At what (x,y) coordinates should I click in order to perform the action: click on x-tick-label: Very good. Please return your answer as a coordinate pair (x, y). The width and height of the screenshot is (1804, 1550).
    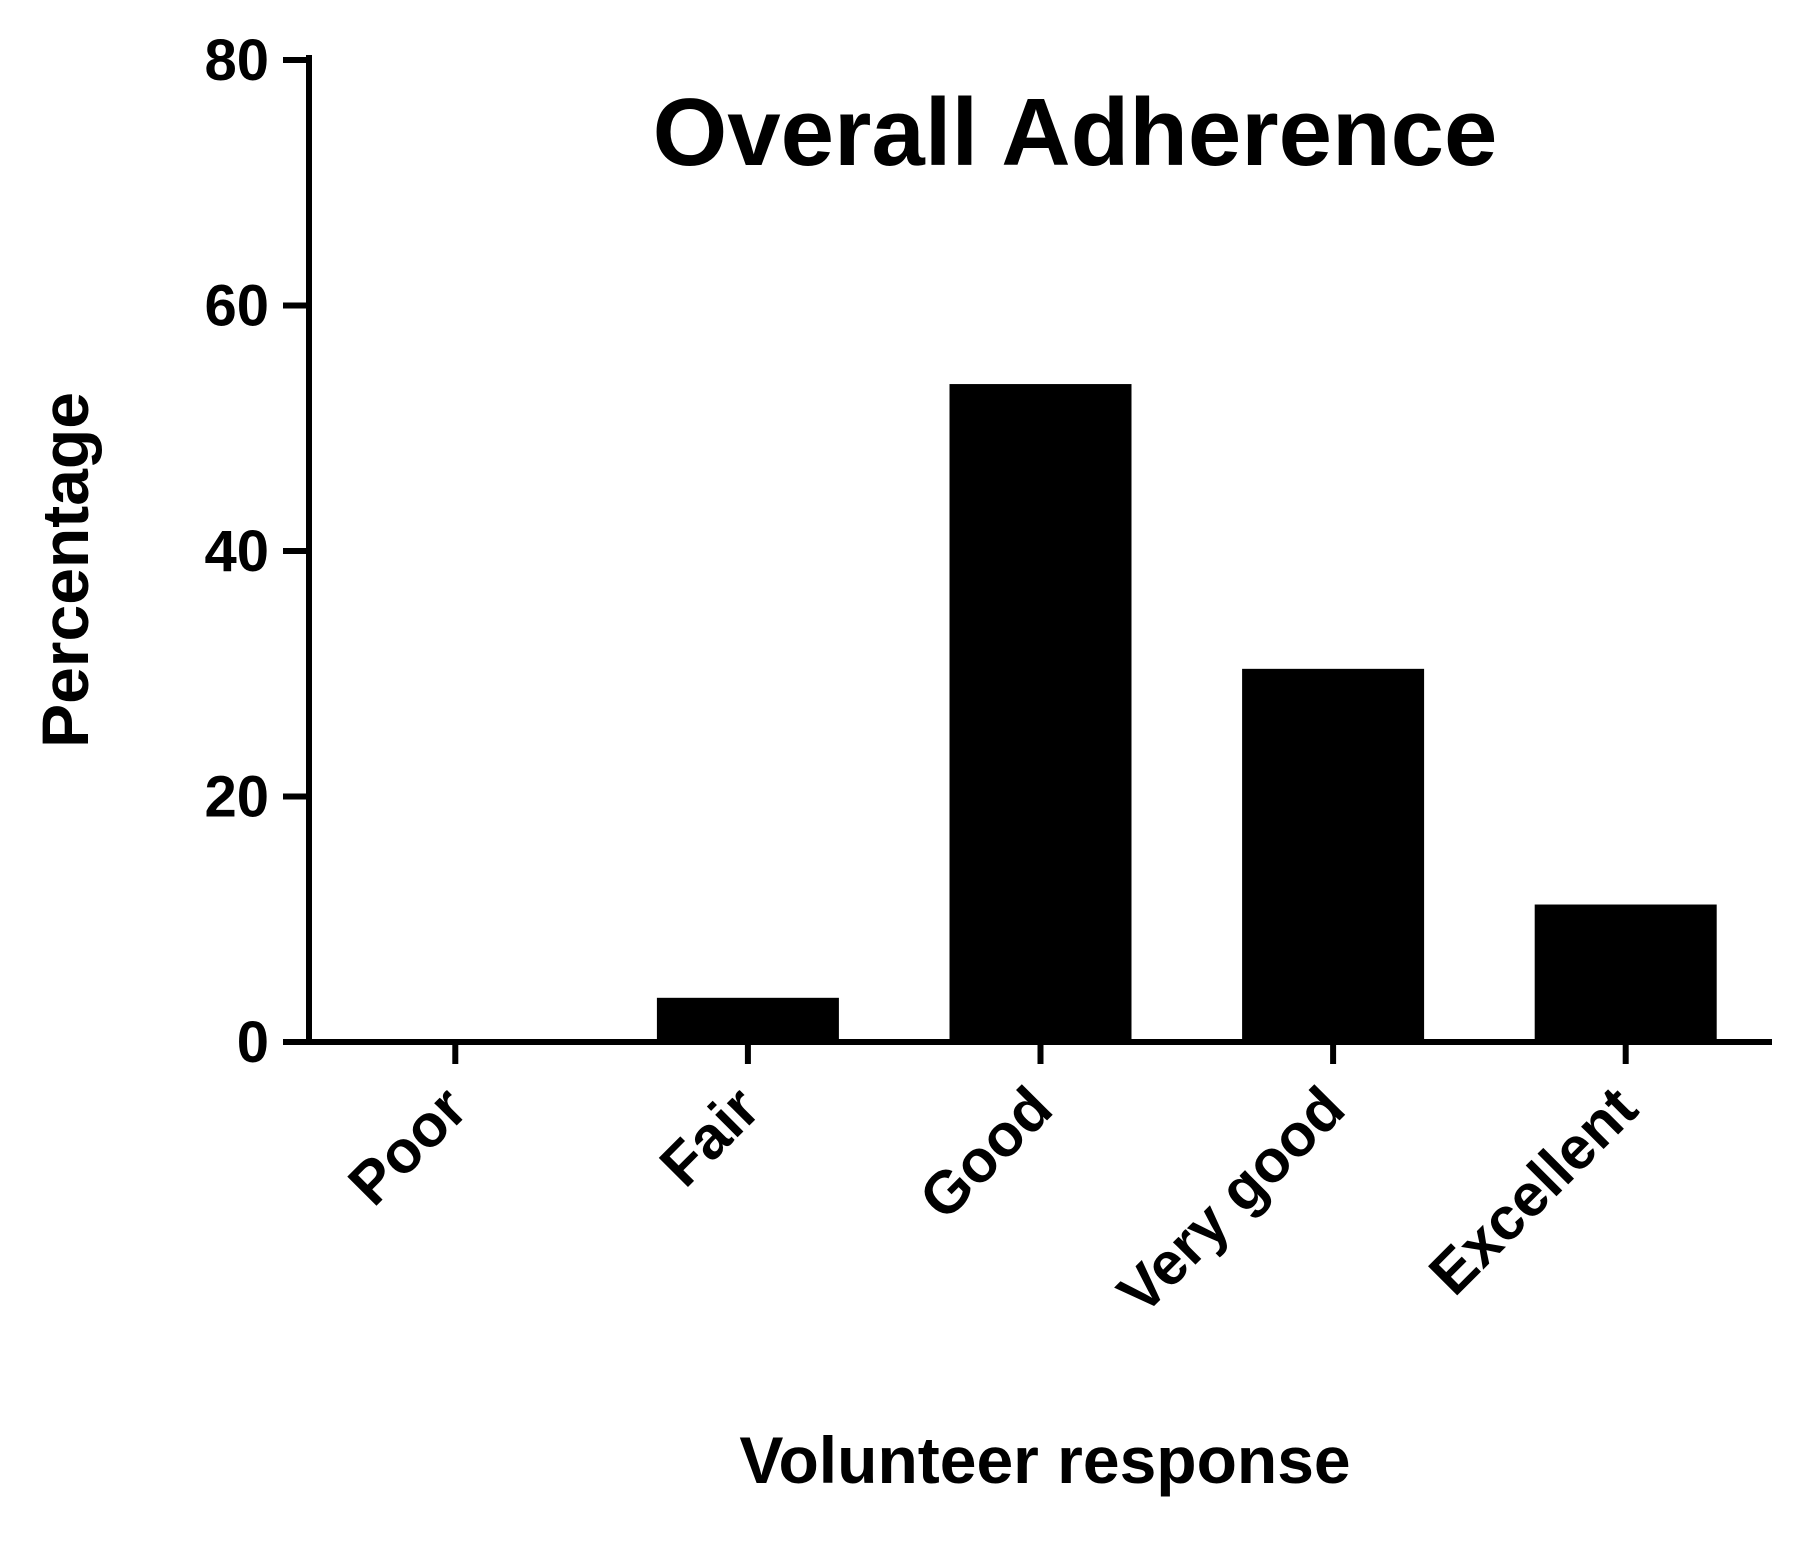
    Looking at the image, I should click on (1231, 1200).